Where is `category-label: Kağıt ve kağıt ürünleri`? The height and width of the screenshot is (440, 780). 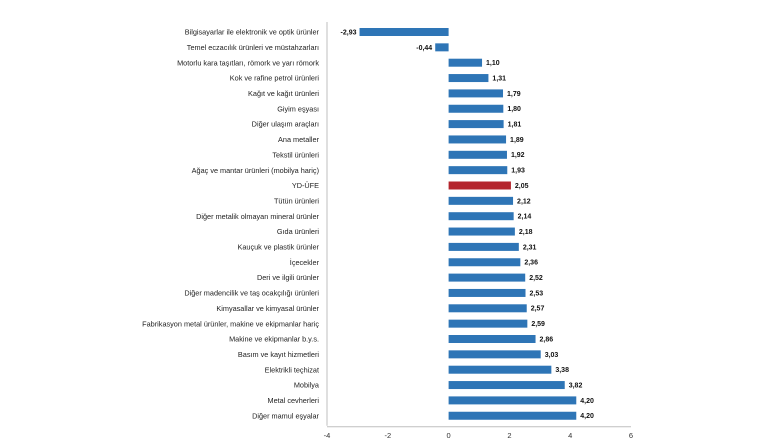
category-label: Kağıt ve kağıt ürünleri is located at coordinates (283, 93).